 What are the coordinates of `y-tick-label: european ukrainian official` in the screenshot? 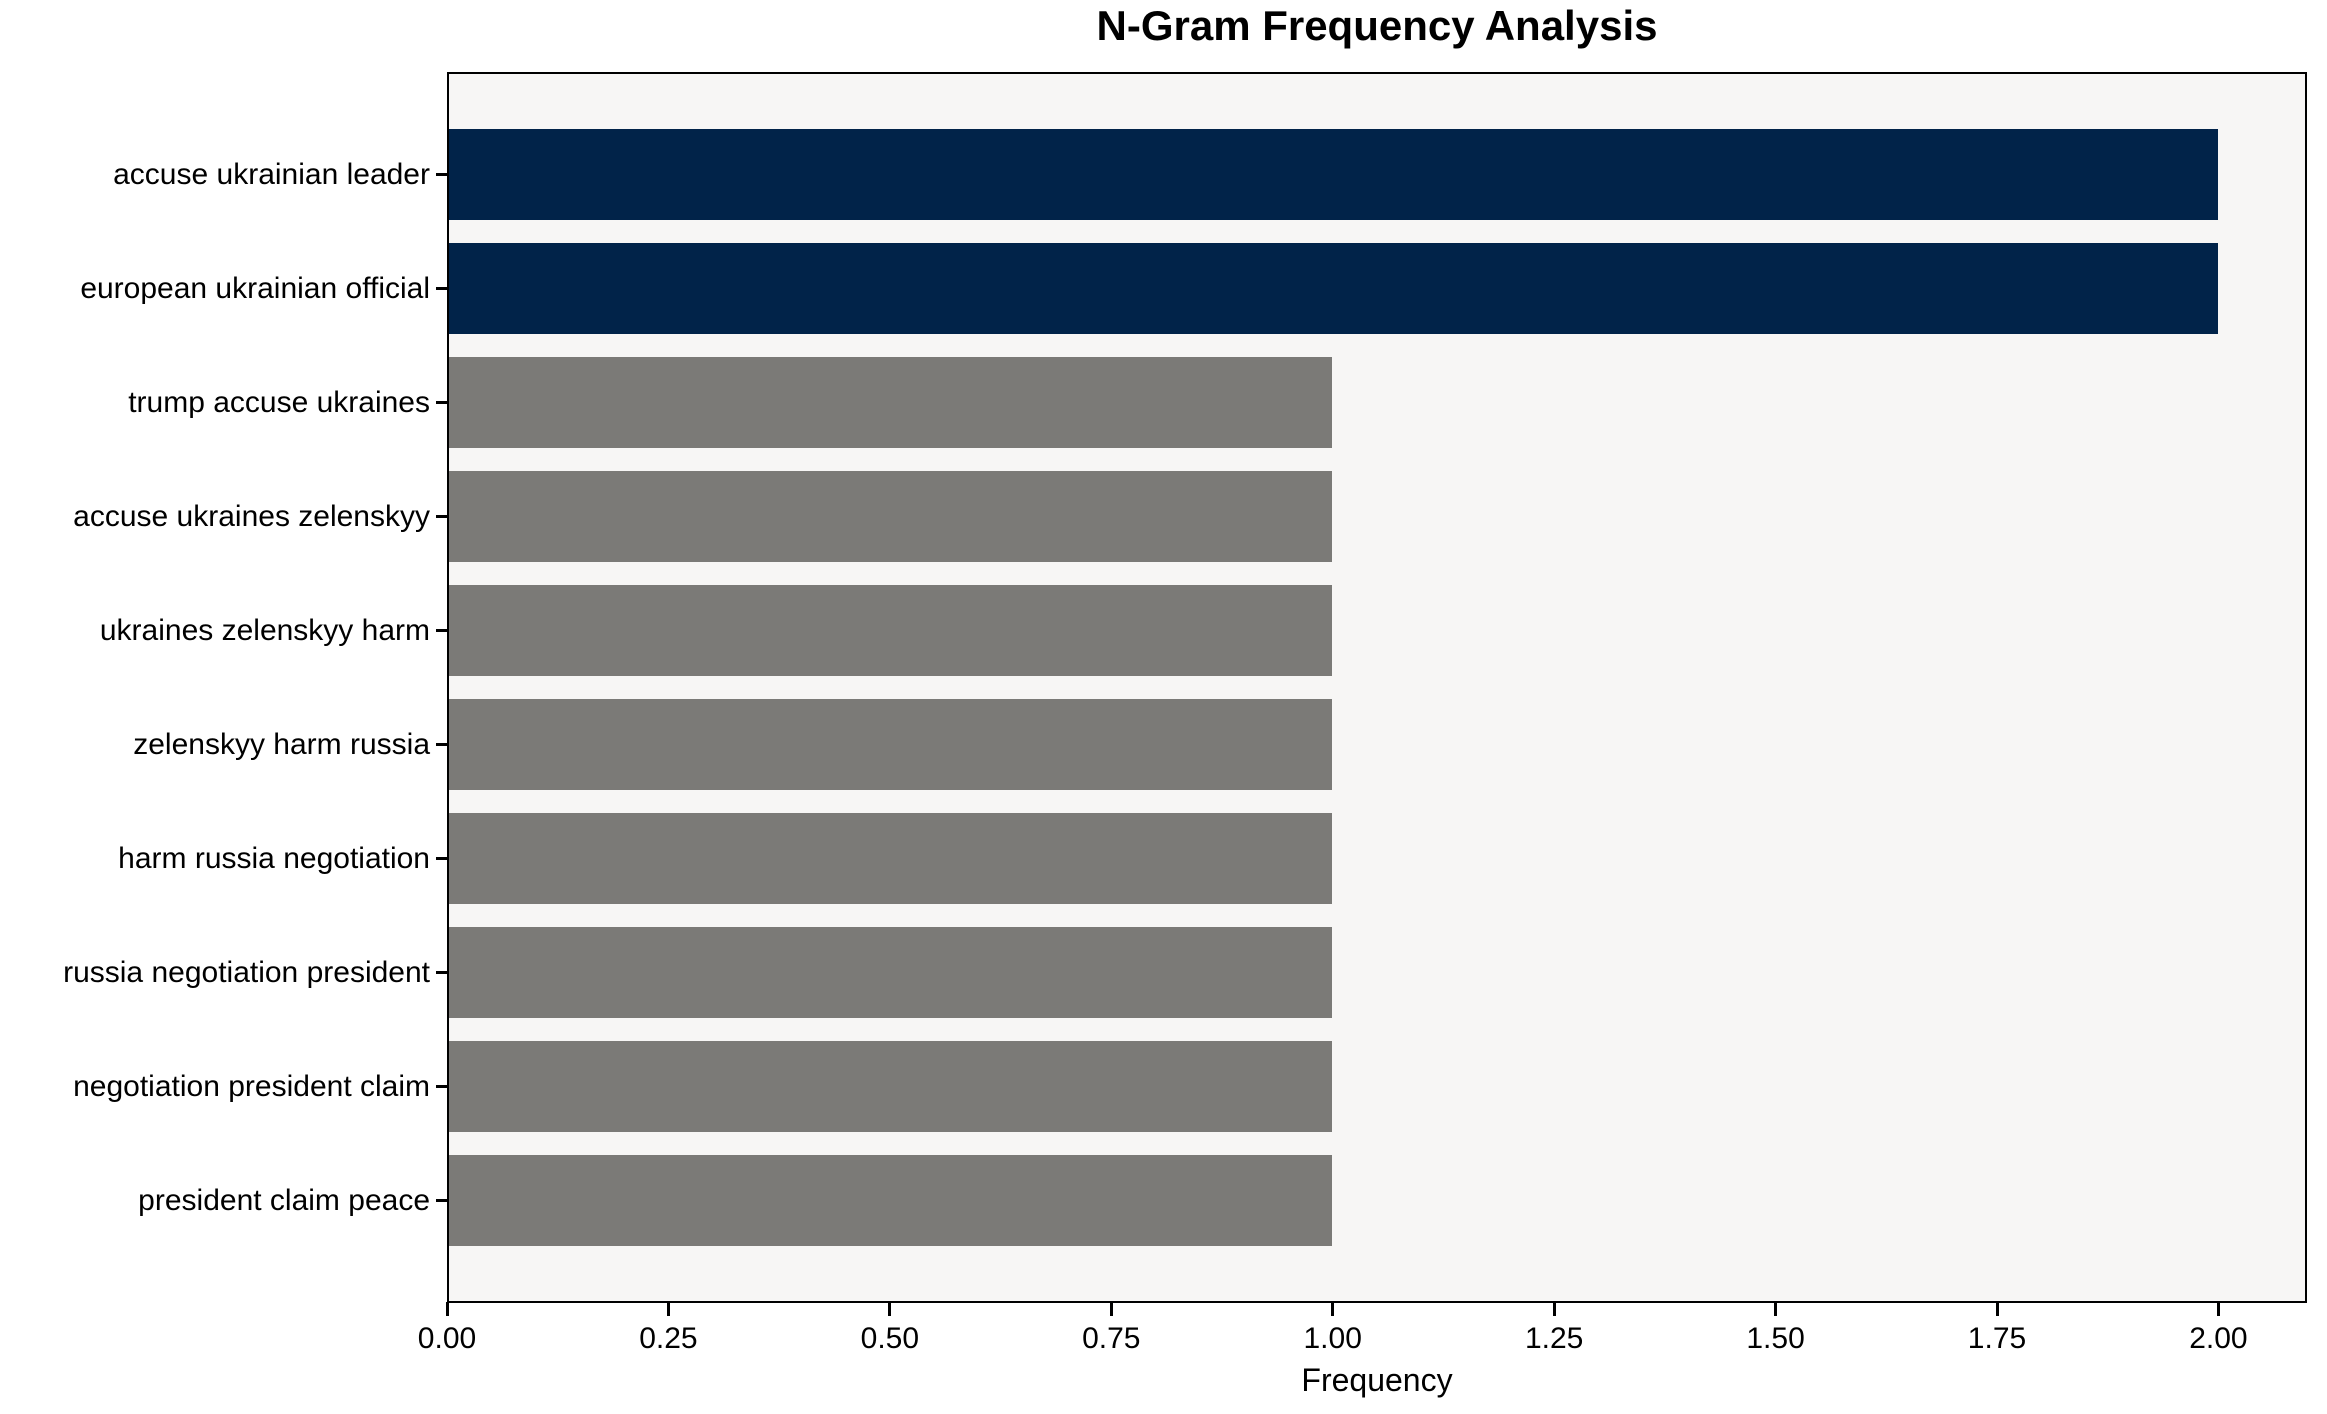 It's located at (255, 288).